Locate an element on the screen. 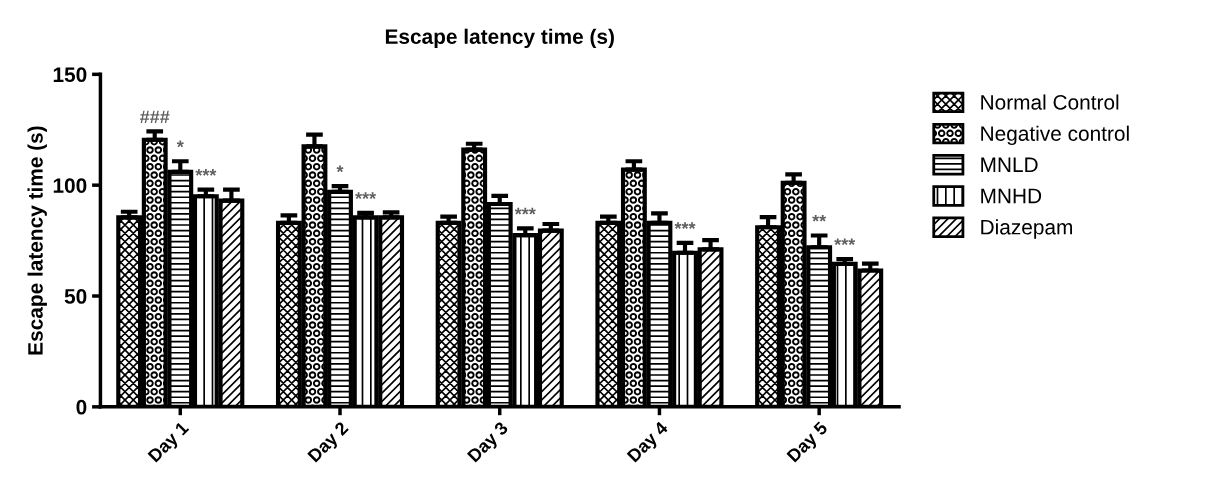 The image size is (1210, 489). chart-title: Escape latency time (s) is located at coordinates (499, 38).